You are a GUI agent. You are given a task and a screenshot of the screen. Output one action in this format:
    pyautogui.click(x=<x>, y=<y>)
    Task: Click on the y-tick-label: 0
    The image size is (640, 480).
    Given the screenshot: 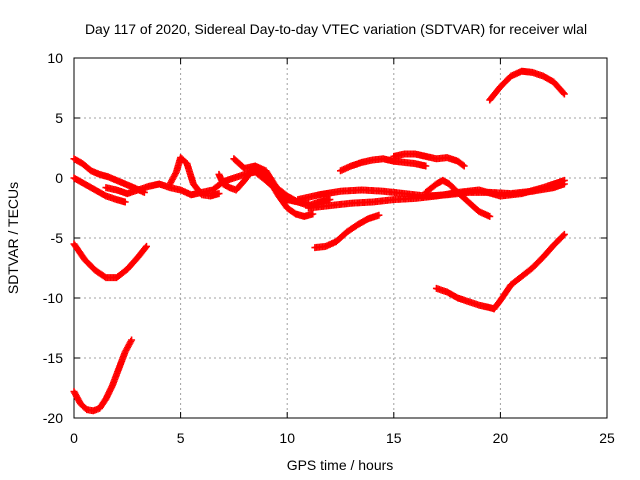 What is the action you would take?
    pyautogui.click(x=59, y=178)
    